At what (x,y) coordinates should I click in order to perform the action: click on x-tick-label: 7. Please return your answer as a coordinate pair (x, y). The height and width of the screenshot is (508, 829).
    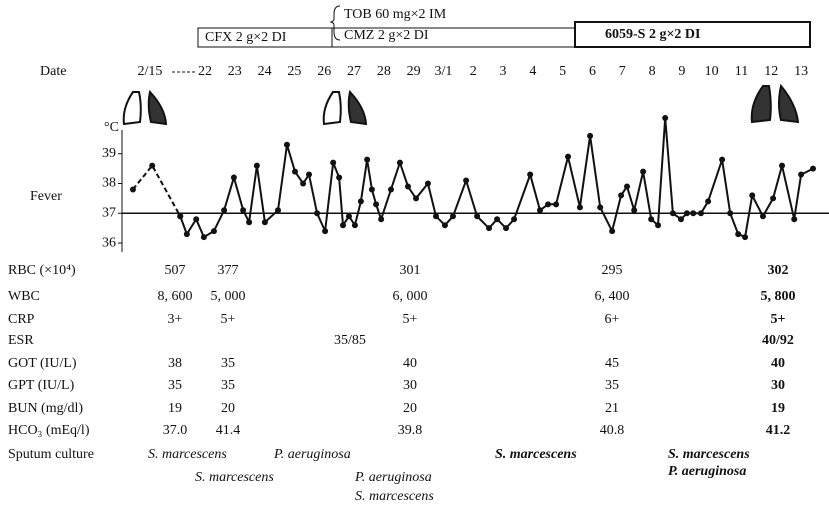
    Looking at the image, I should click on (622, 71).